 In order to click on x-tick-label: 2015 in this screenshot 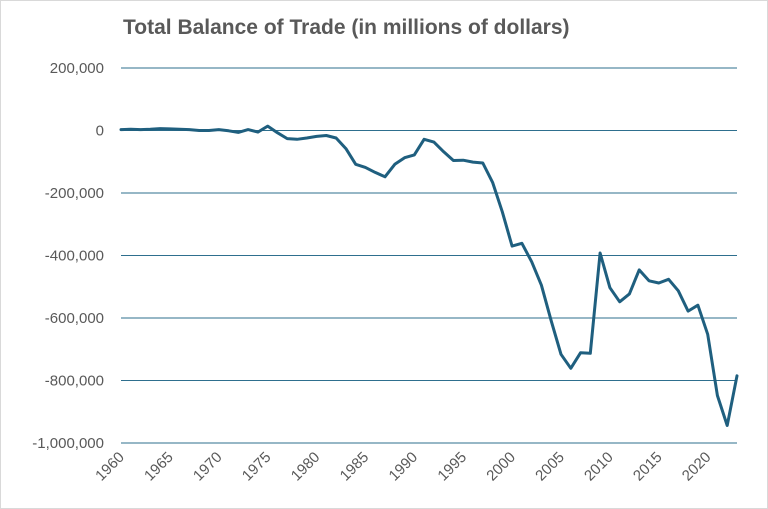, I will do `click(648, 467)`.